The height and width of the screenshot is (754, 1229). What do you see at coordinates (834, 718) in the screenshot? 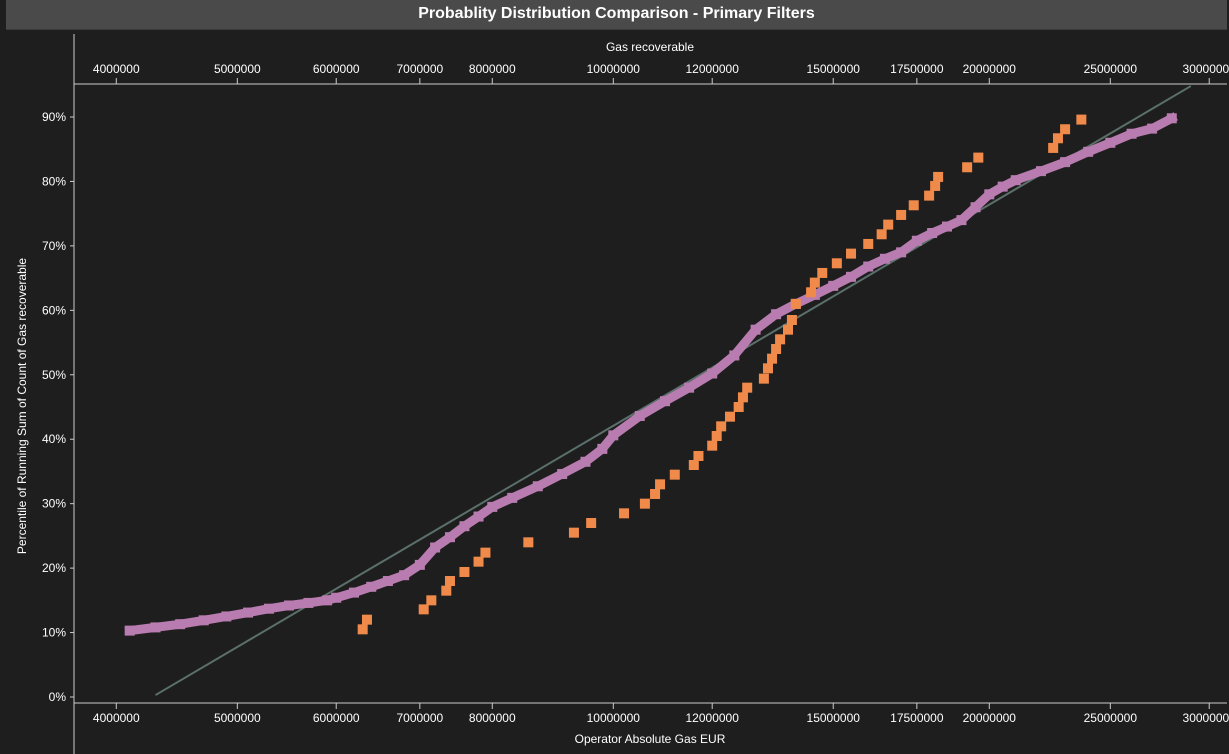
I see `bottom-x-tick-label: 15000000` at bounding box center [834, 718].